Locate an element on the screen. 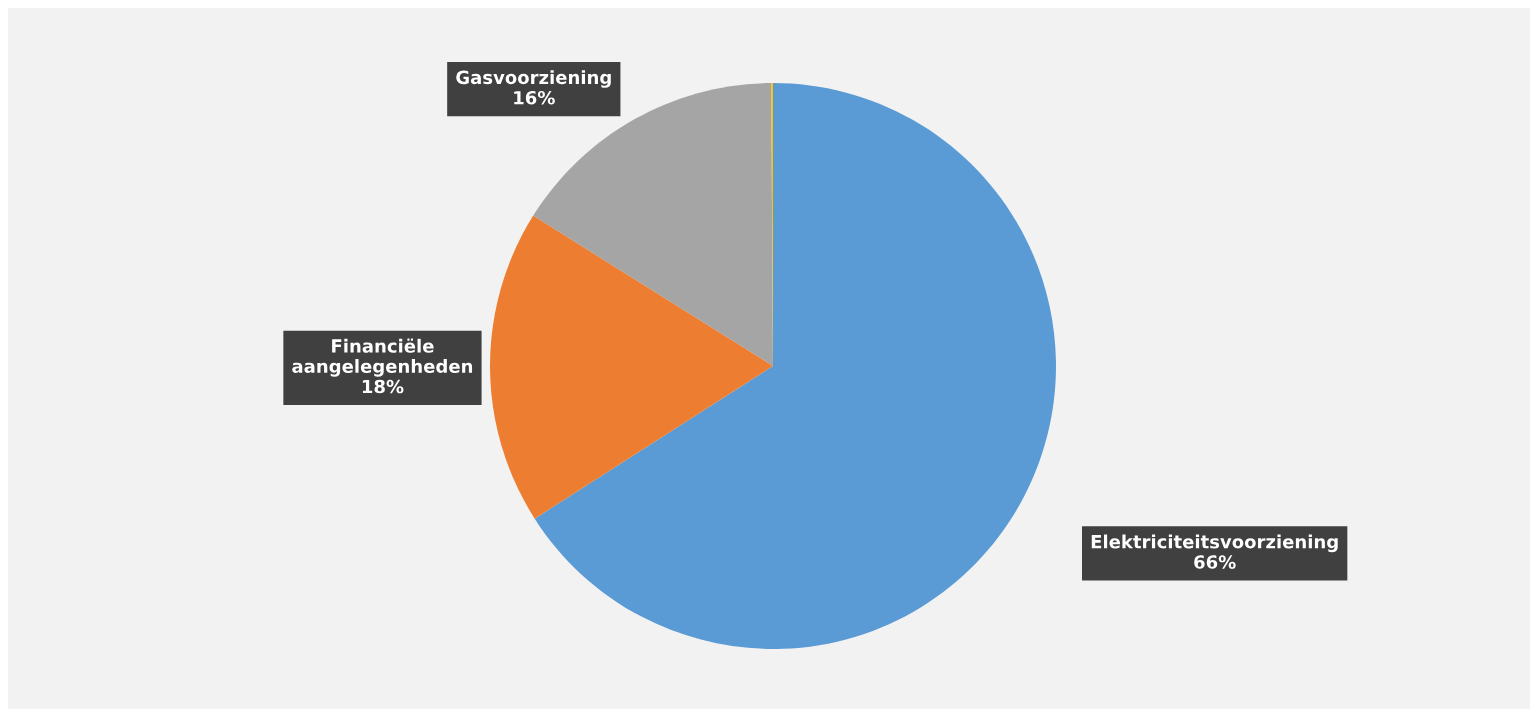 Image resolution: width=1538 pixels, height=717 pixels. slice-label: Financiële aangelegenheden is located at coordinates (382, 357).